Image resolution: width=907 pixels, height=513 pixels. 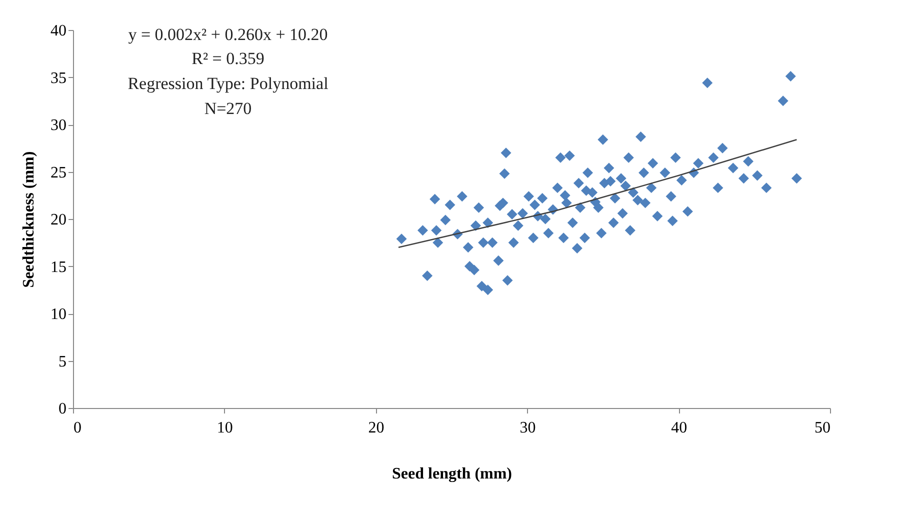 What do you see at coordinates (598, 193) in the screenshot?
I see `line-series` at bounding box center [598, 193].